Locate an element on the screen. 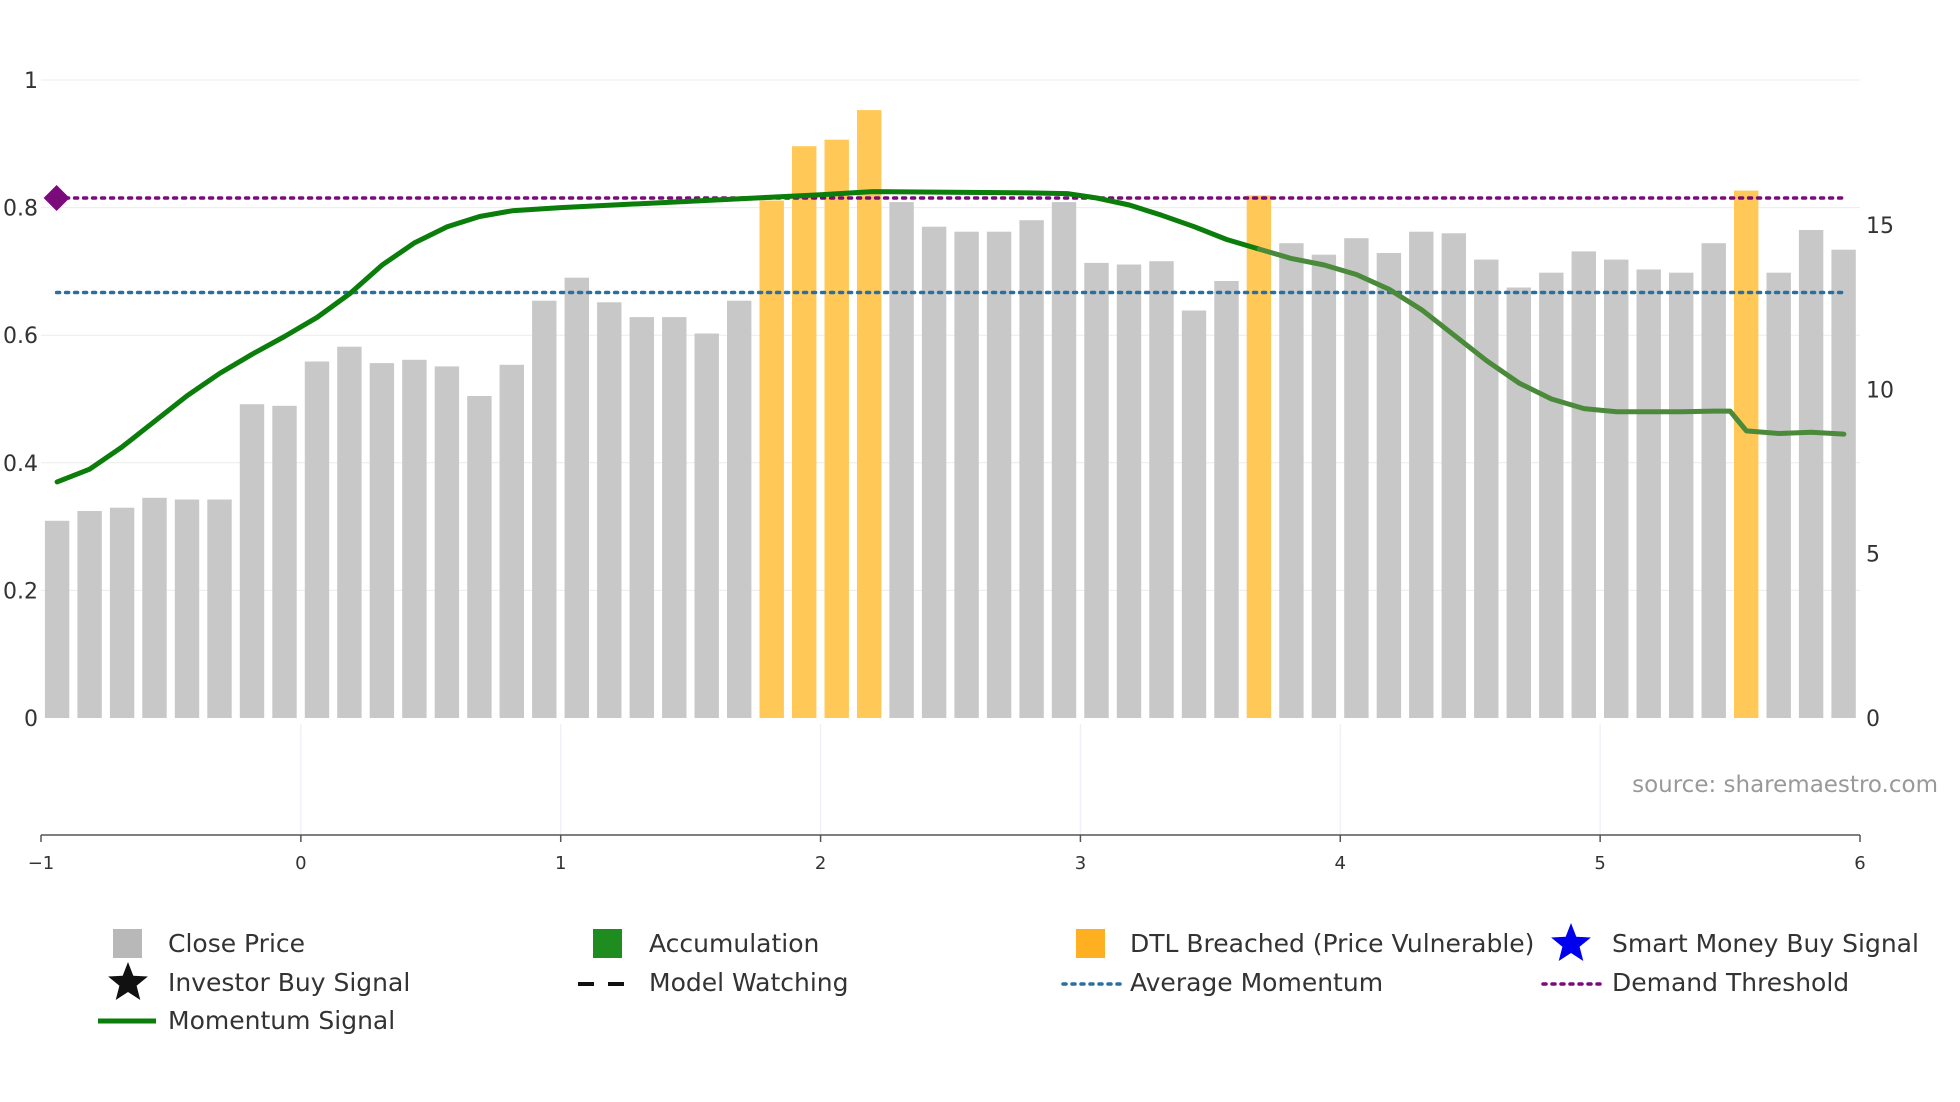  x-tick-1: 0 is located at coordinates (300, 863).